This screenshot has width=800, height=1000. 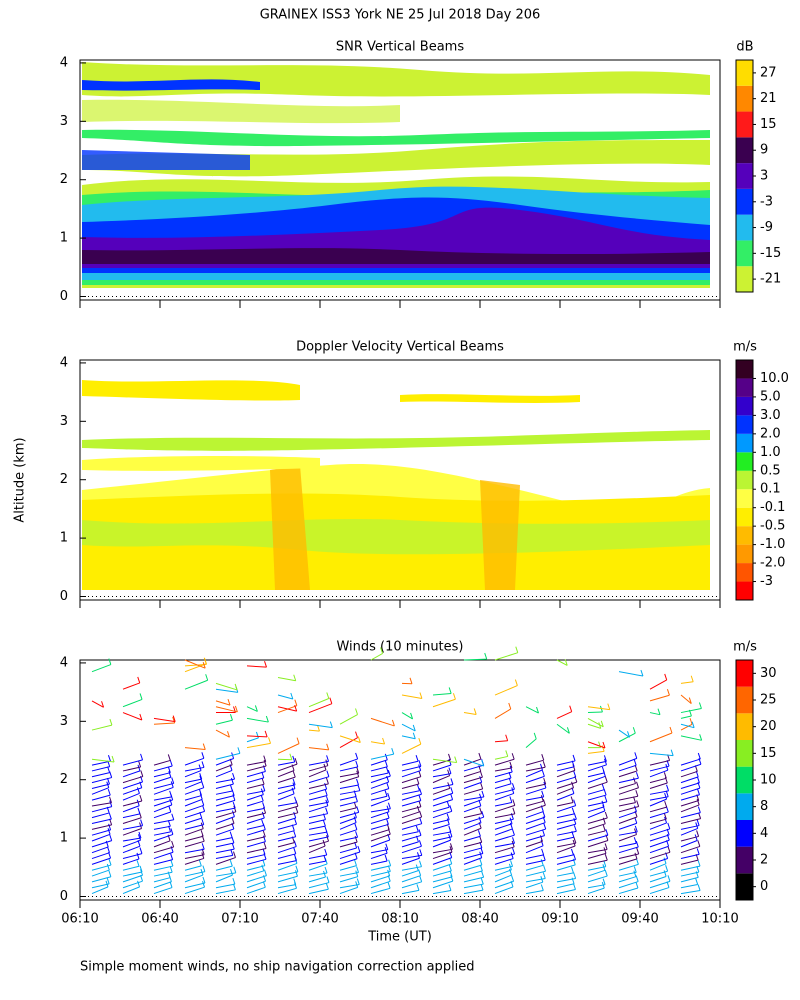 I want to click on figure-title: GRAINEX ISS3 York NE 25 Jul 2018 Day 206, so click(x=400, y=15).